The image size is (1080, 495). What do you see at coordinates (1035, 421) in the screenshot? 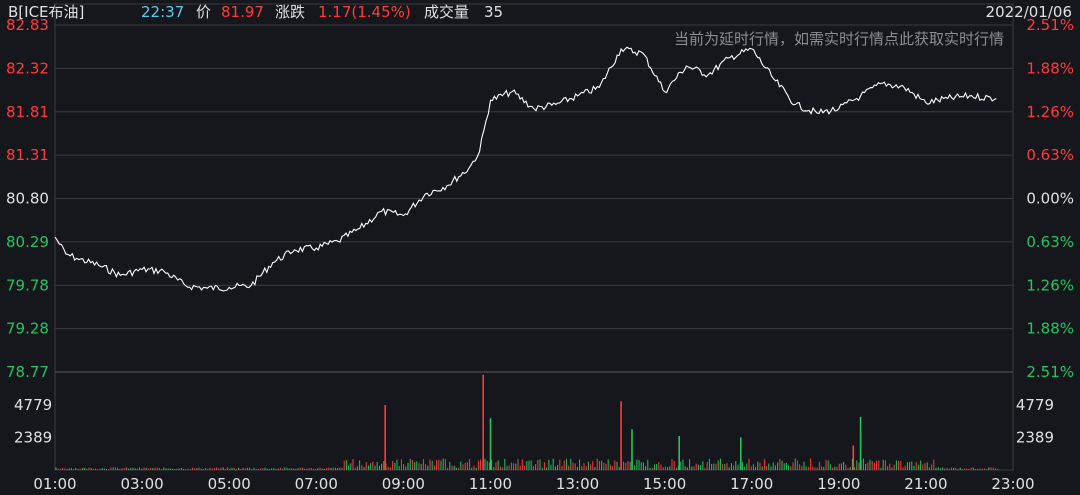
I see `volume-axis-right: 4779 2389` at bounding box center [1035, 421].